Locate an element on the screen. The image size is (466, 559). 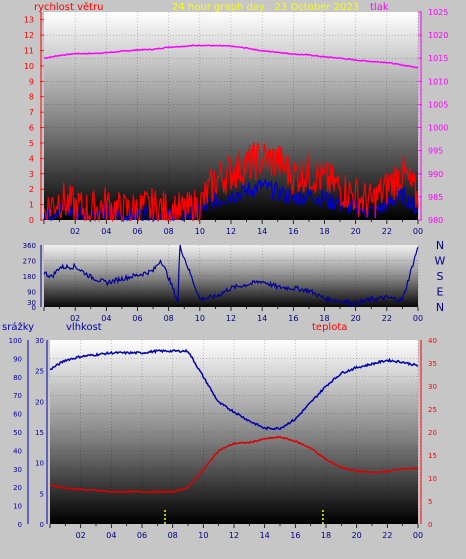
wind-axis-tick: 10 is located at coordinates (29, 66).